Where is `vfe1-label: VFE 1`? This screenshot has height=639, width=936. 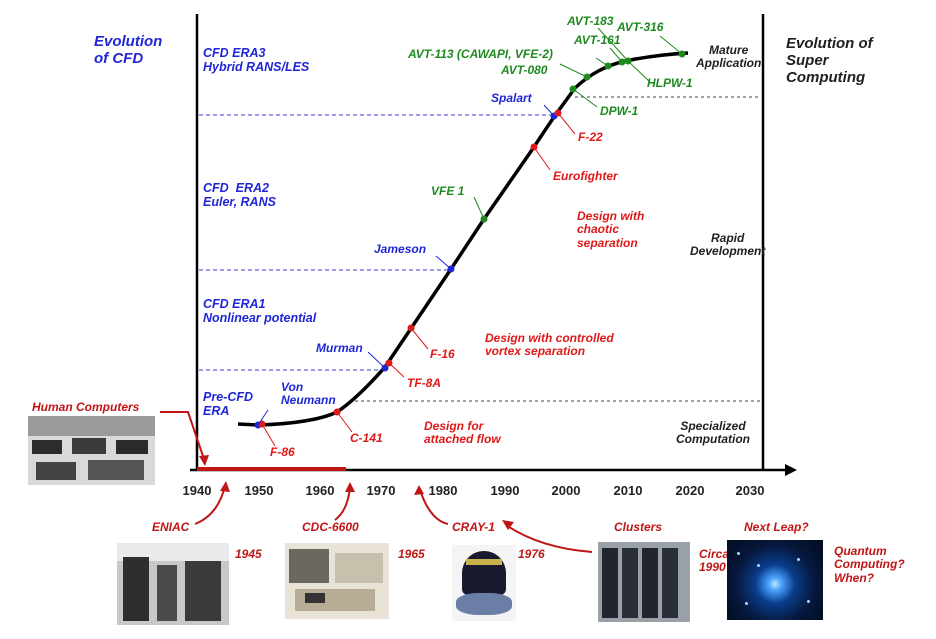 vfe1-label: VFE 1 is located at coordinates (448, 191).